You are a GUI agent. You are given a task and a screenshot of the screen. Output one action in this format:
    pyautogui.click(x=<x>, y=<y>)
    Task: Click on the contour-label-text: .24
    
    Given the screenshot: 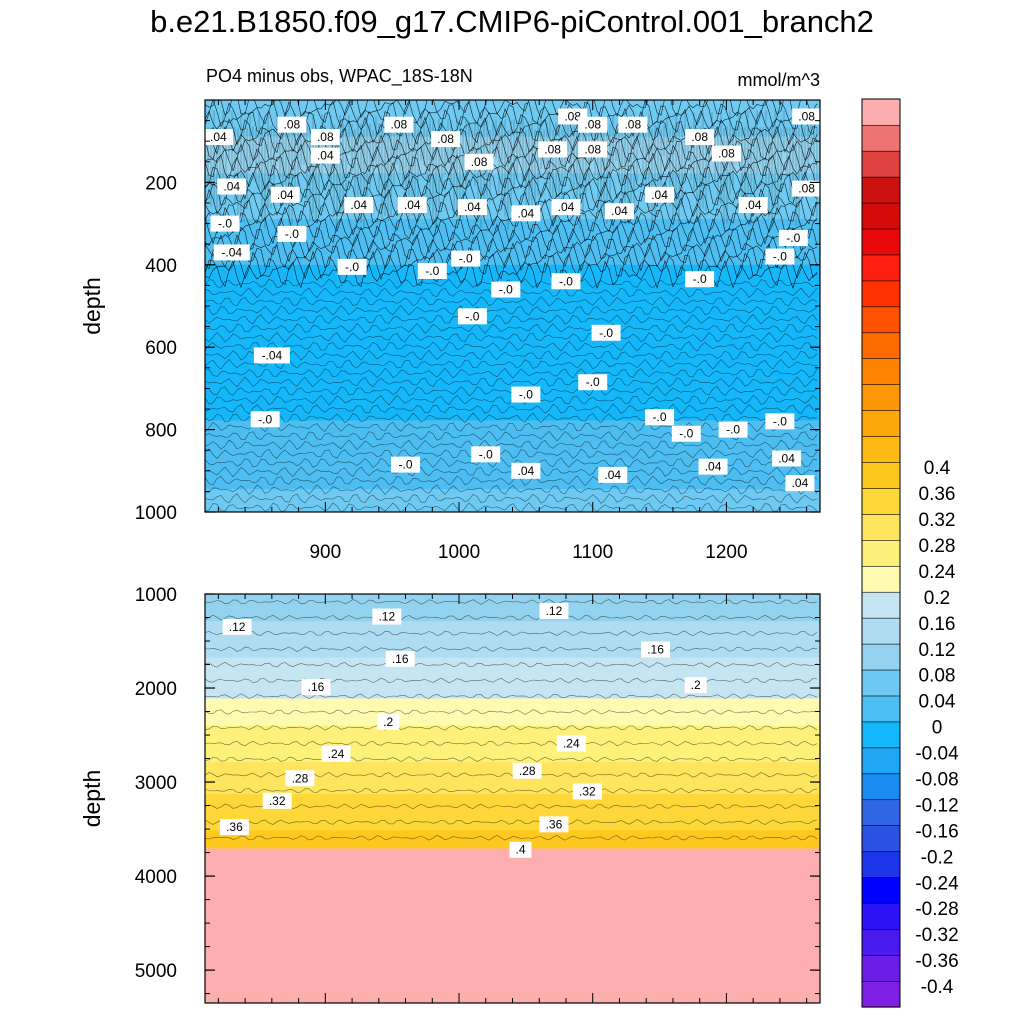 What is the action you would take?
    pyautogui.click(x=336, y=754)
    